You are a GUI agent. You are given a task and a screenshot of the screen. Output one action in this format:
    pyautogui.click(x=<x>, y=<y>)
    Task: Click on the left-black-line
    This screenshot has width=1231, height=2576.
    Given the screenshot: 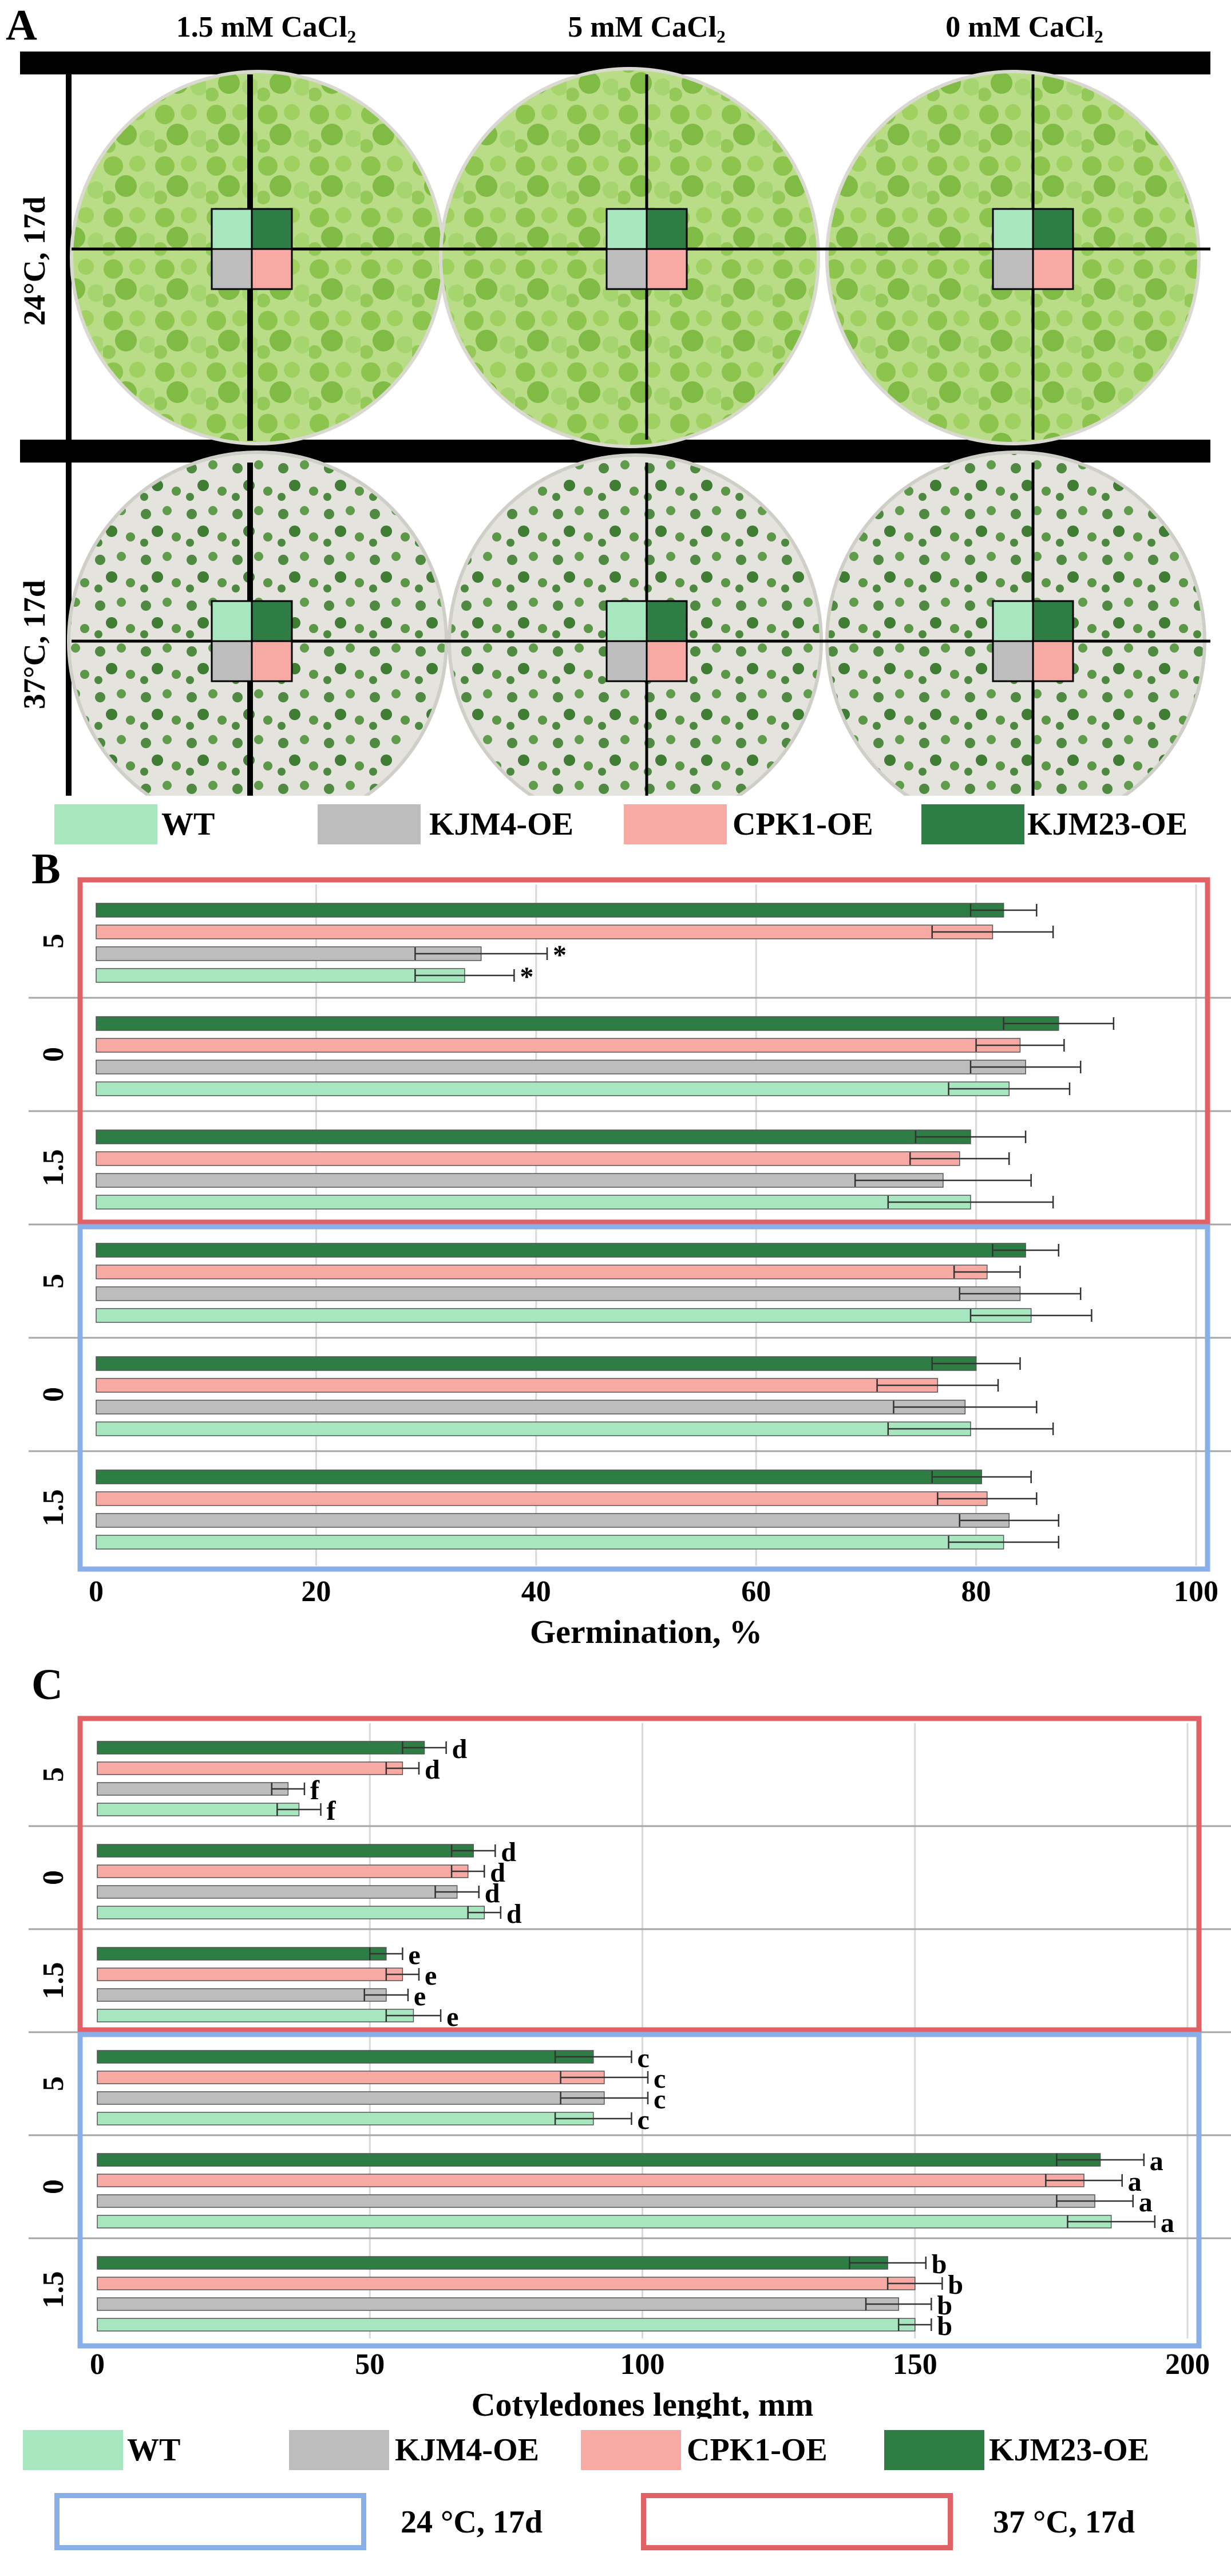 What is the action you would take?
    pyautogui.click(x=69, y=435)
    